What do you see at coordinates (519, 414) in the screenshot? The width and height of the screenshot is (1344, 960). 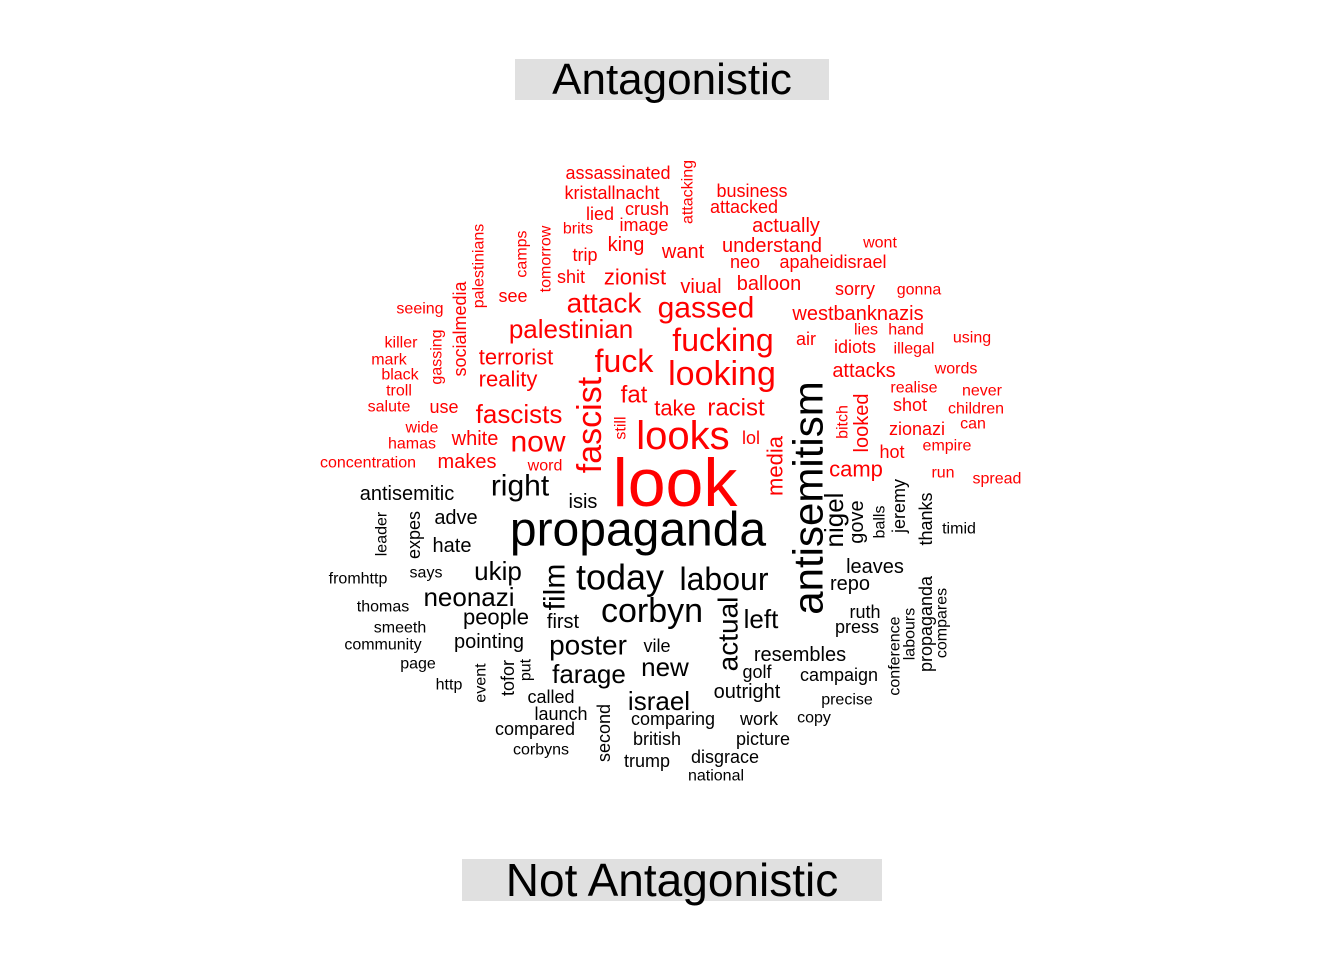 I see `word-fascists: fascists` at bounding box center [519, 414].